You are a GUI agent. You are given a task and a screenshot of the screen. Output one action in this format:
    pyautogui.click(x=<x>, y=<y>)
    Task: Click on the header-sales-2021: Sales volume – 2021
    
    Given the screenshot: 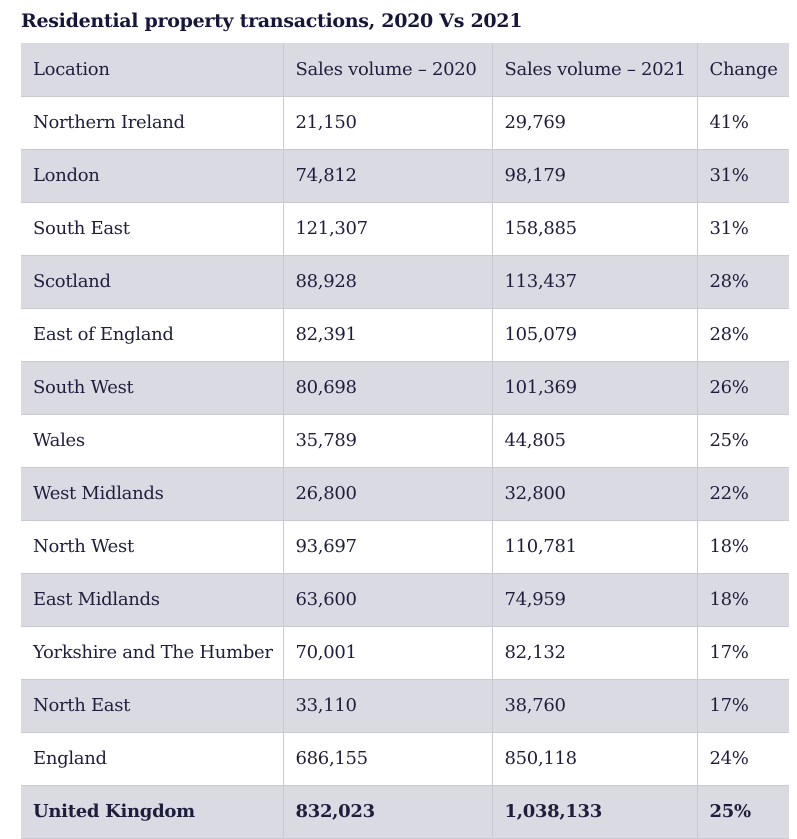 What is the action you would take?
    pyautogui.click(x=595, y=70)
    